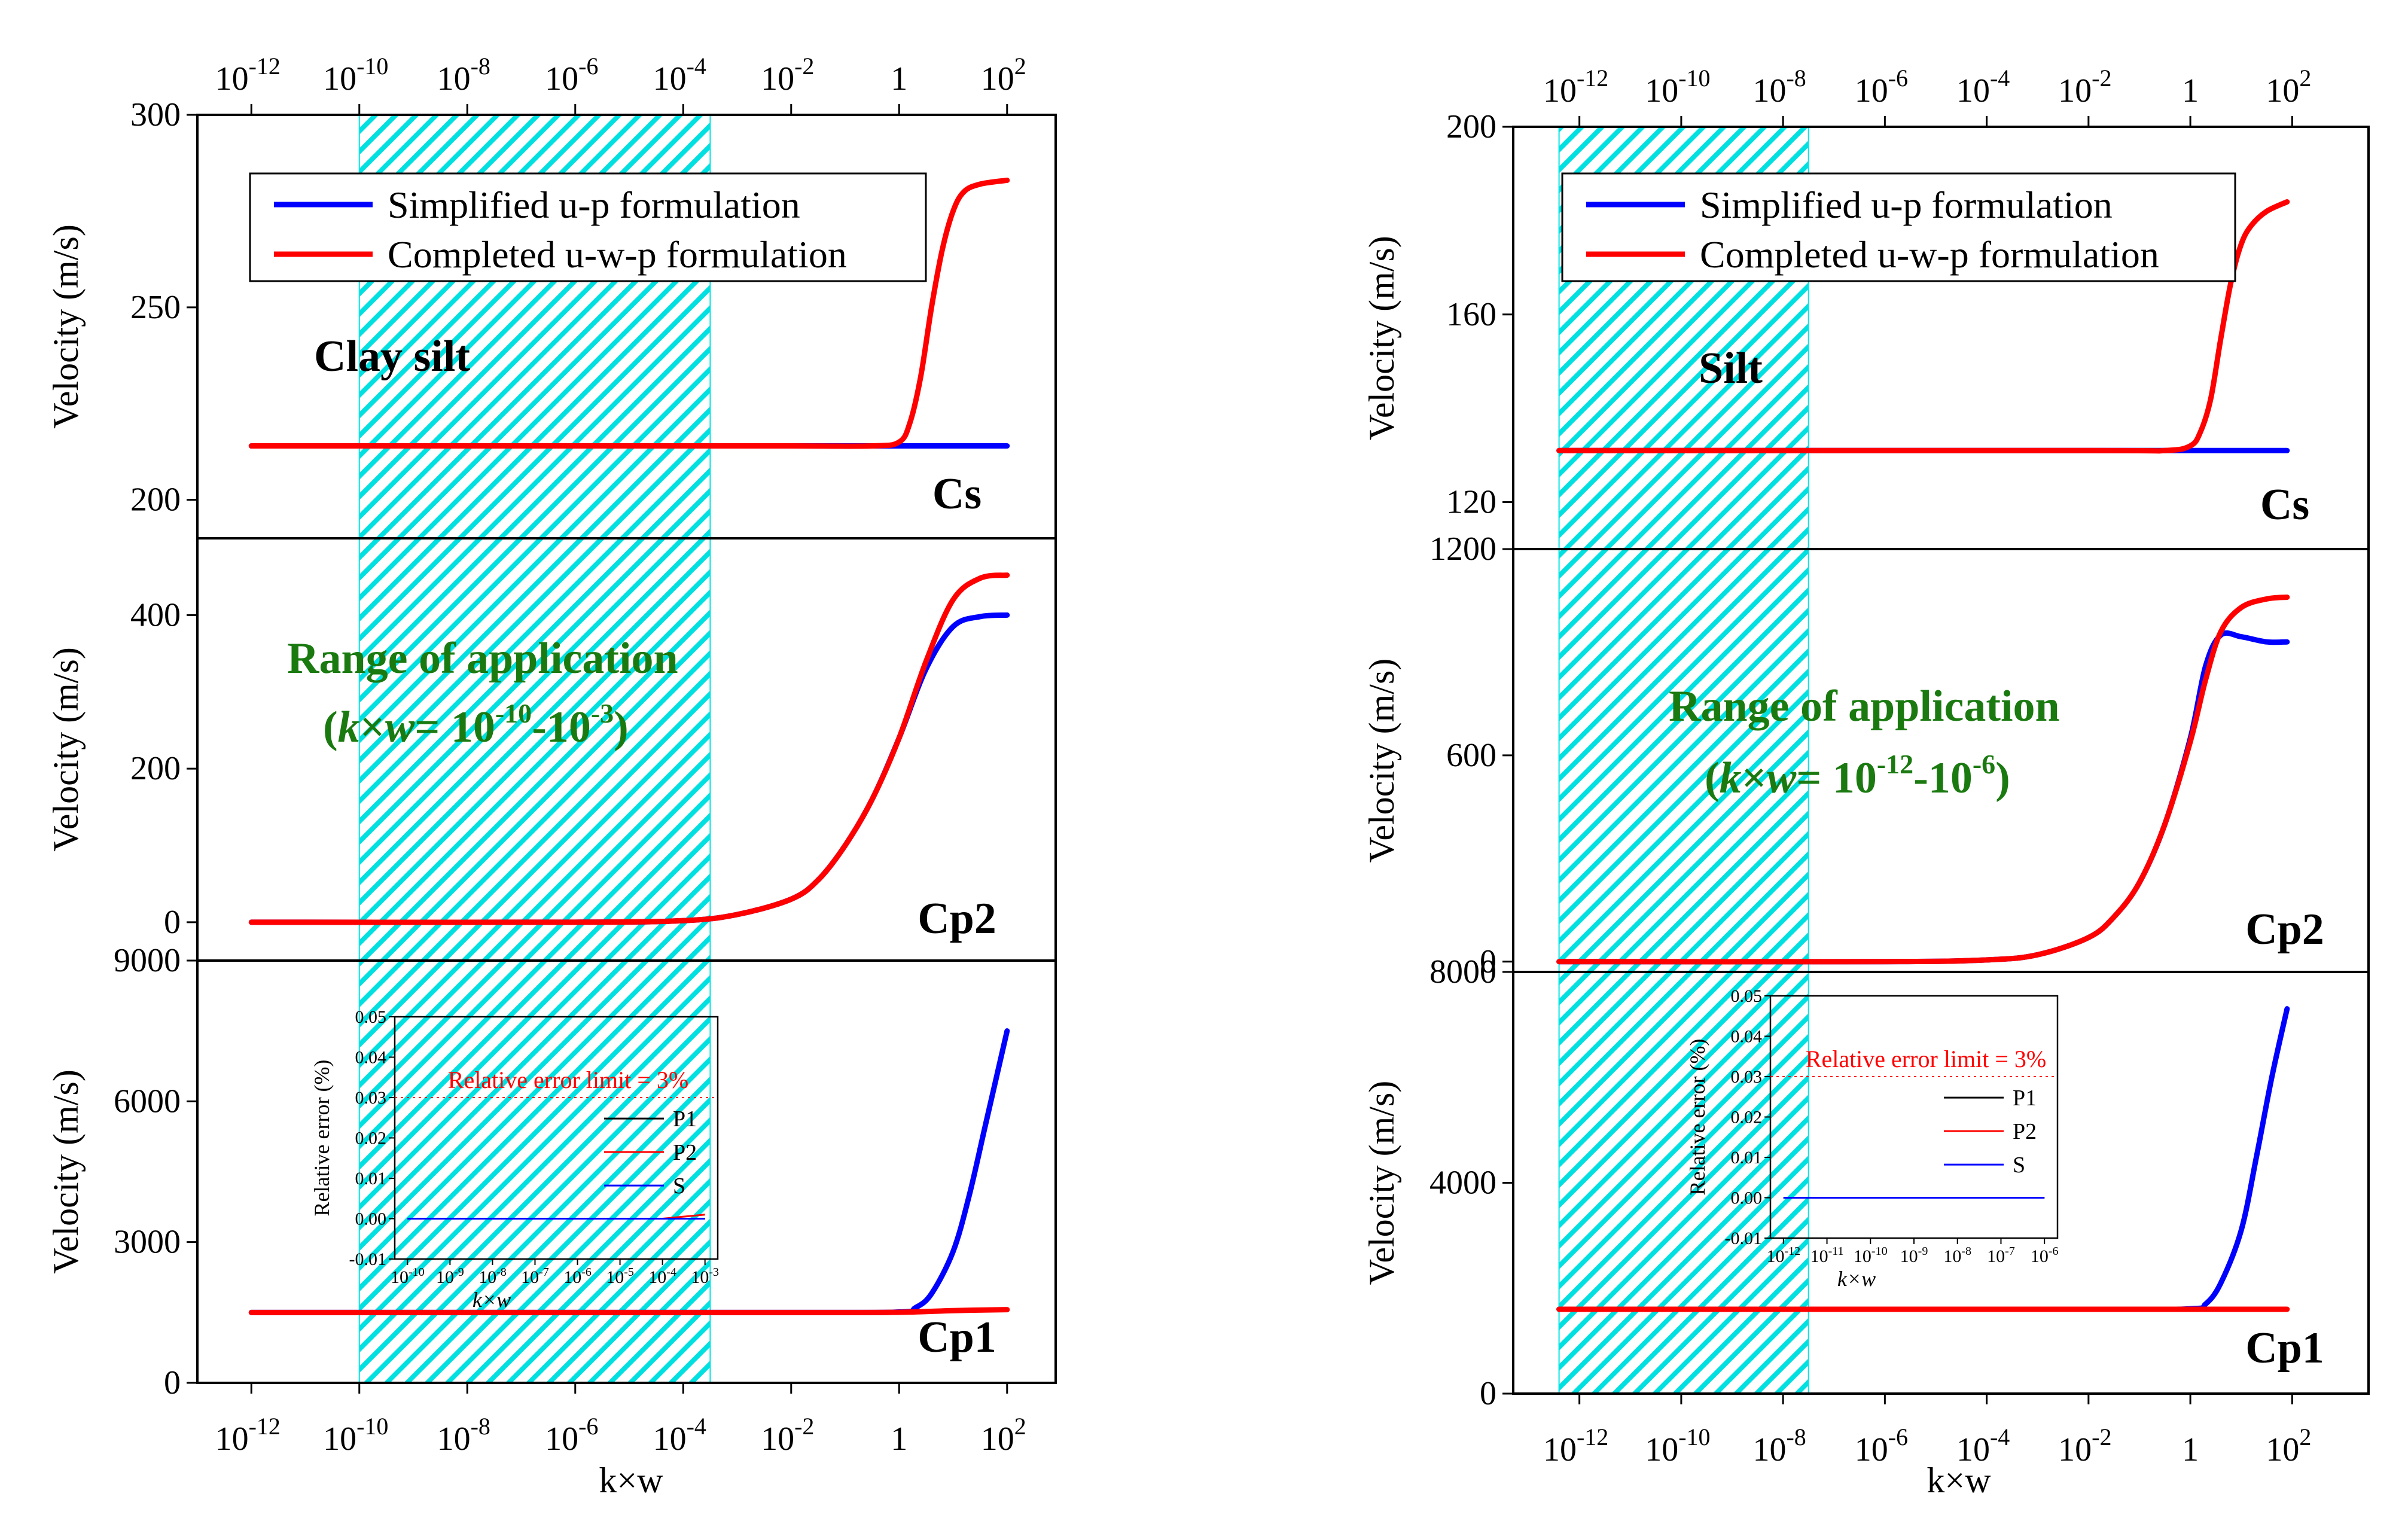  I want to click on panel-left-Cp2: 0 200 400 Velocity (m/s) Cp2, so click(551, 750).